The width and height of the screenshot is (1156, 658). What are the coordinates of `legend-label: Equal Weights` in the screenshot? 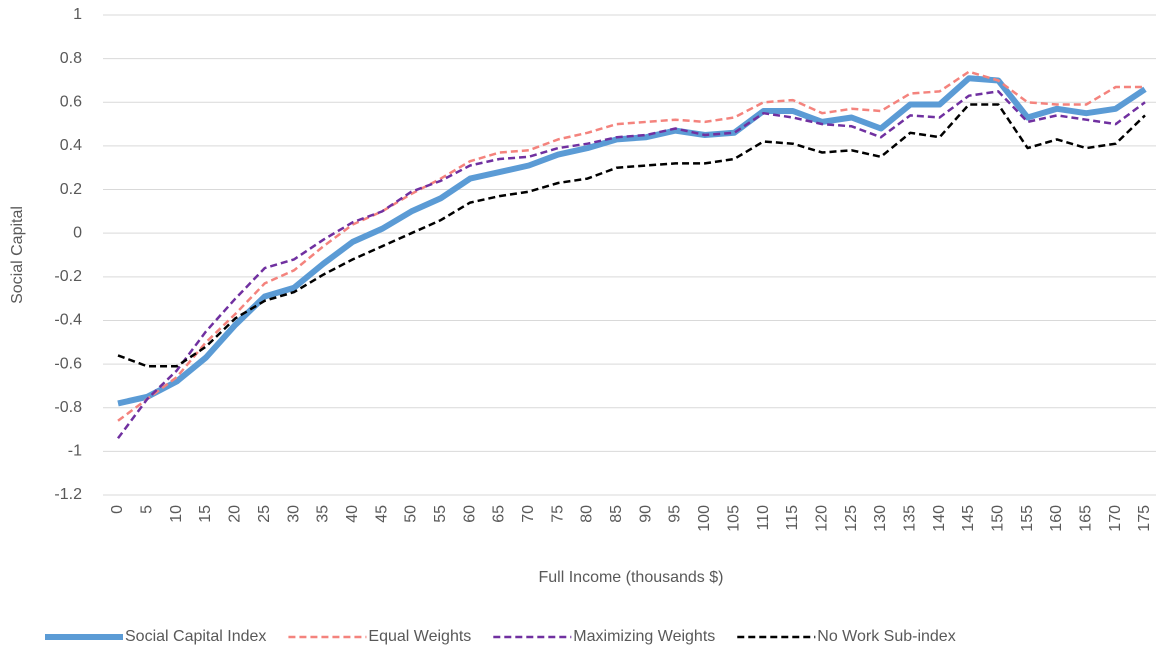 It's located at (419, 636).